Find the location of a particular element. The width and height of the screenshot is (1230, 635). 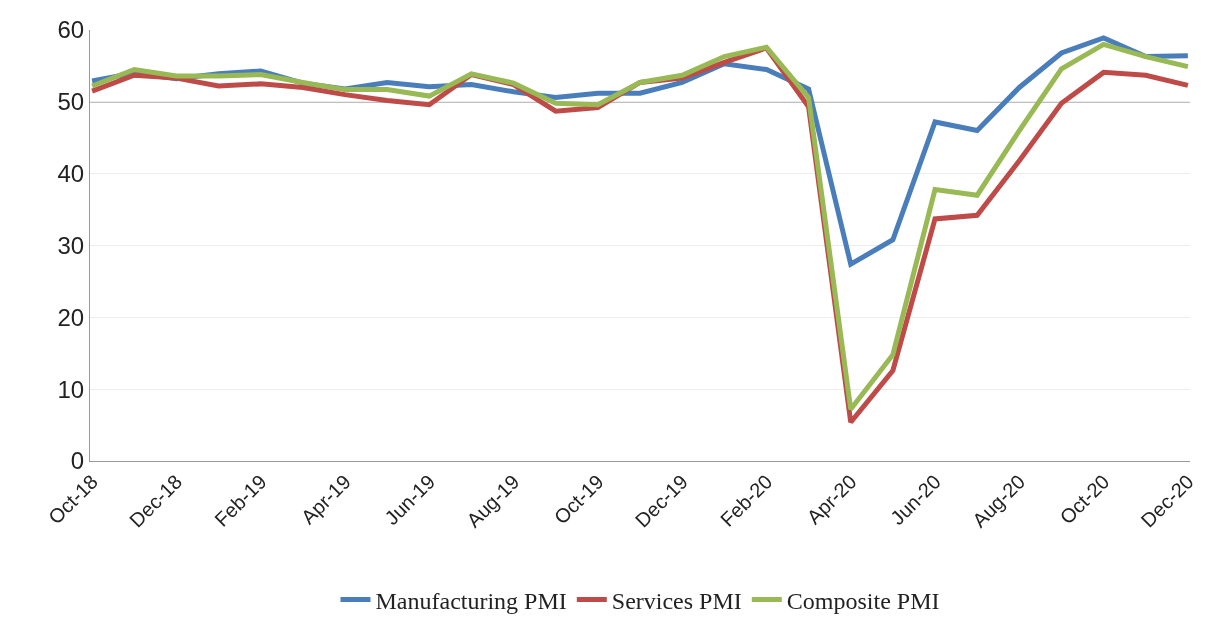

y-tick-label: 60 is located at coordinates (71, 30).